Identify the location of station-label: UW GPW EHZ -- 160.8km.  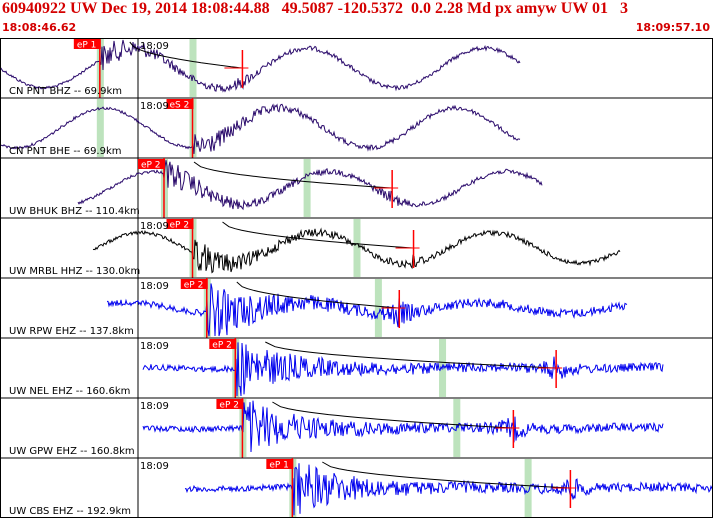
(72, 451).